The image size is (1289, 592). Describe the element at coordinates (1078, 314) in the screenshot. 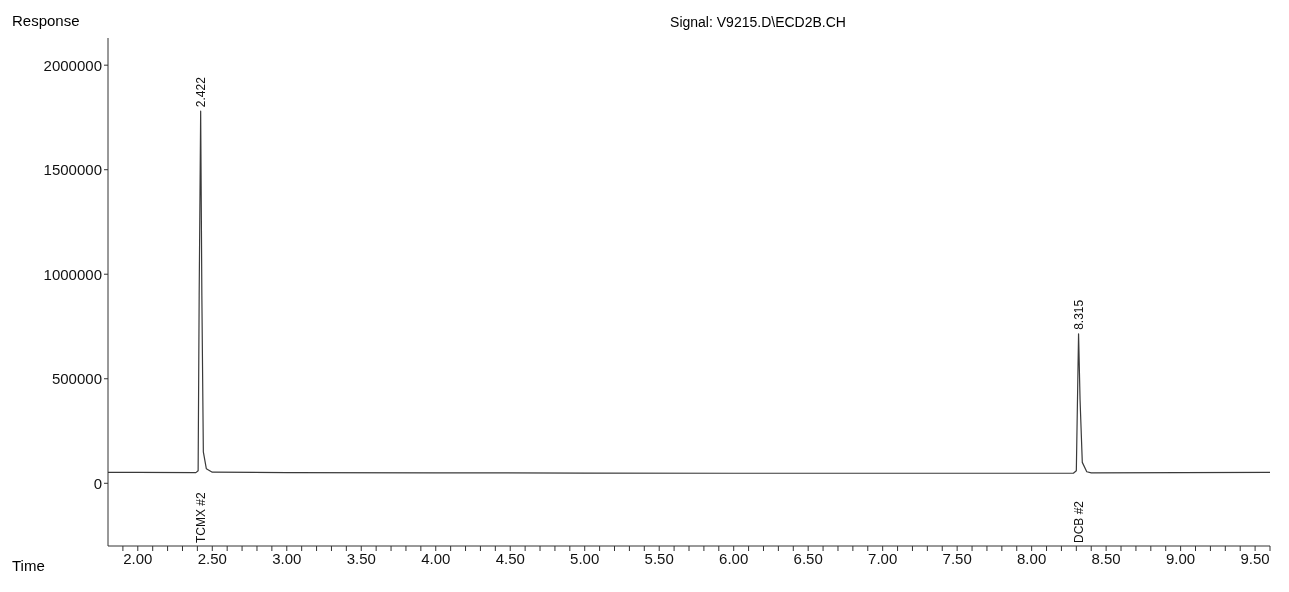

I see `annotation: 8.315` at that location.